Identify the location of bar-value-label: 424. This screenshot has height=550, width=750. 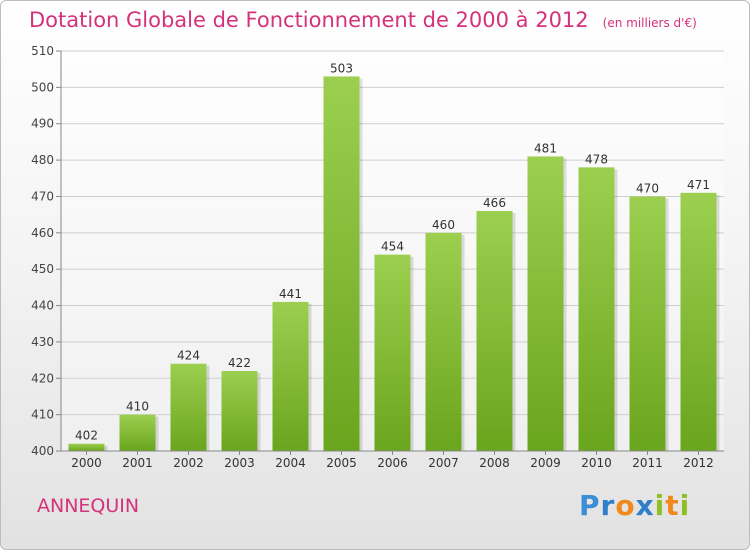
(188, 356).